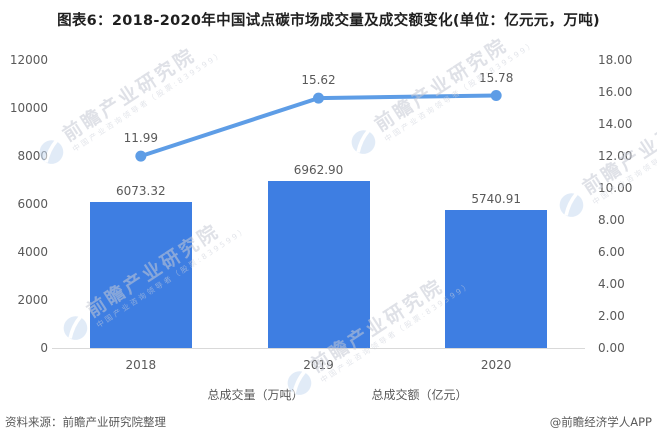 The width and height of the screenshot is (657, 442). Describe the element at coordinates (318, 126) in the screenshot. I see `line-series-path` at that location.